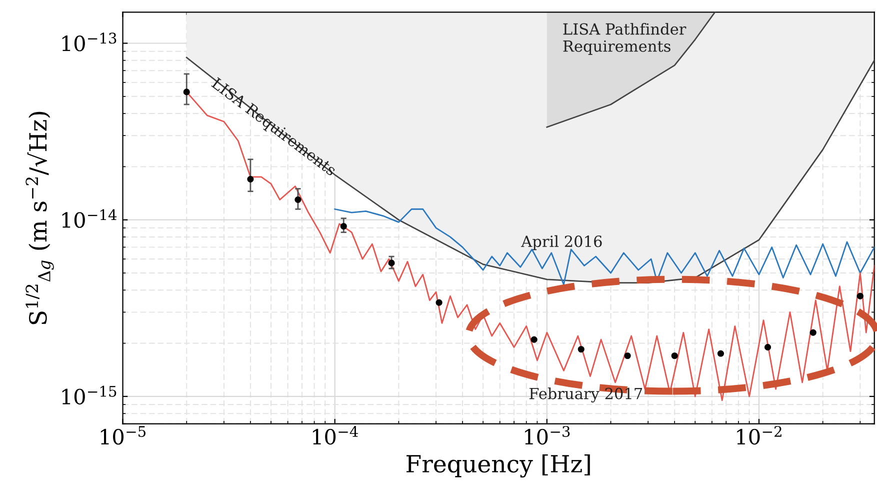 This screenshot has height=486, width=877. I want to click on annotation: February 2017, so click(585, 394).